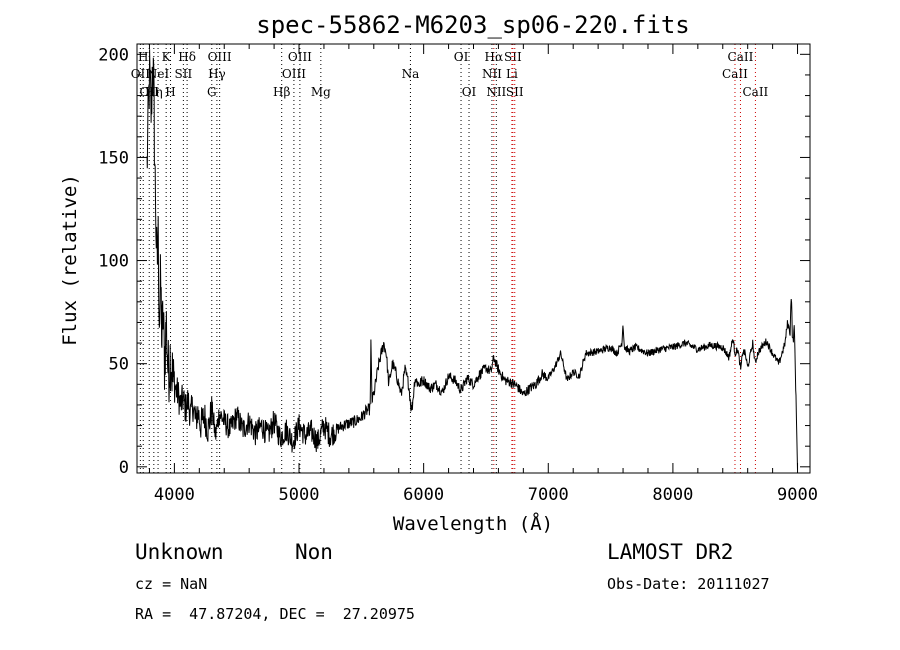 The height and width of the screenshot is (650, 900). I want to click on x-tick-label: 8000, so click(672, 495).